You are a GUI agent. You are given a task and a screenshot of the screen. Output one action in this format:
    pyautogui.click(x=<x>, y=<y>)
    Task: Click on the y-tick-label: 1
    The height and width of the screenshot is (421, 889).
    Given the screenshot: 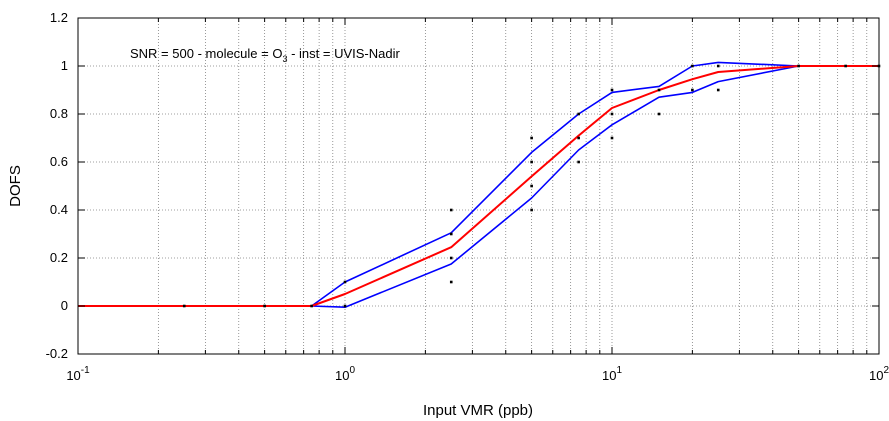 What is the action you would take?
    pyautogui.click(x=64, y=65)
    